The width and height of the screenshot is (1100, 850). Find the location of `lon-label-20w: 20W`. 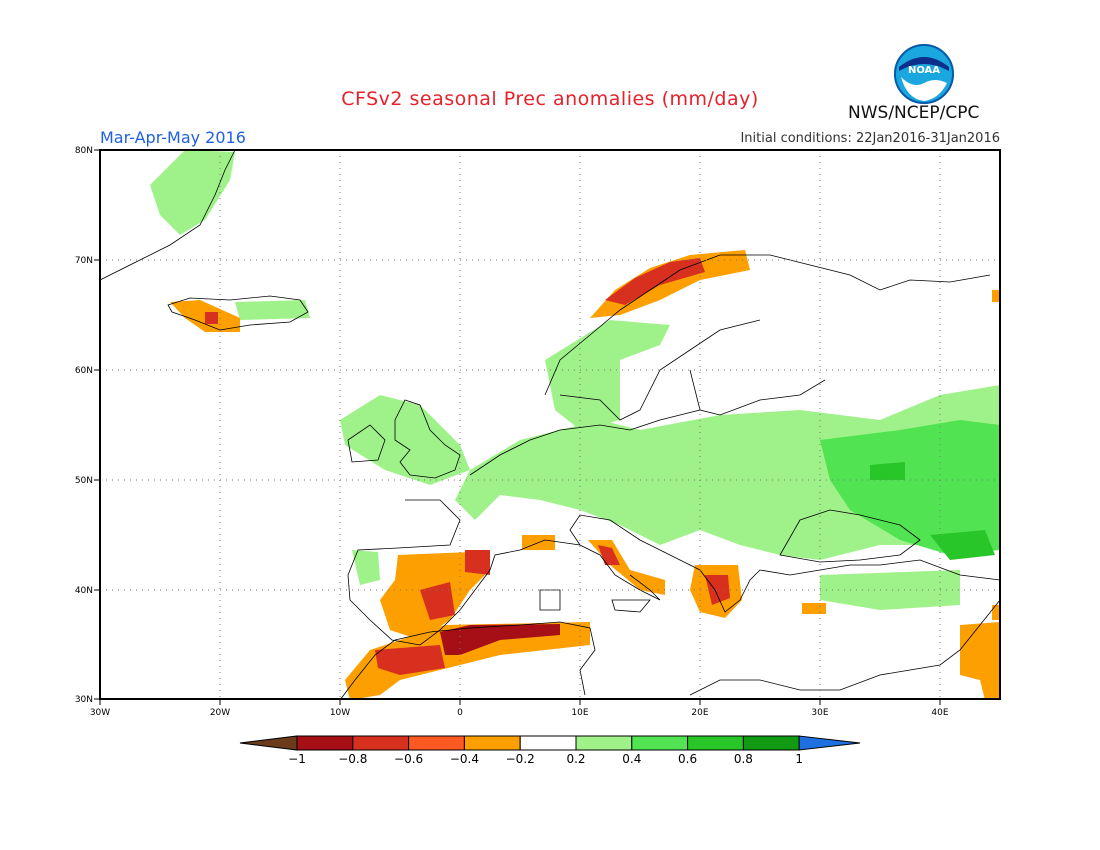

lon-label-20w: 20W is located at coordinates (220, 713).